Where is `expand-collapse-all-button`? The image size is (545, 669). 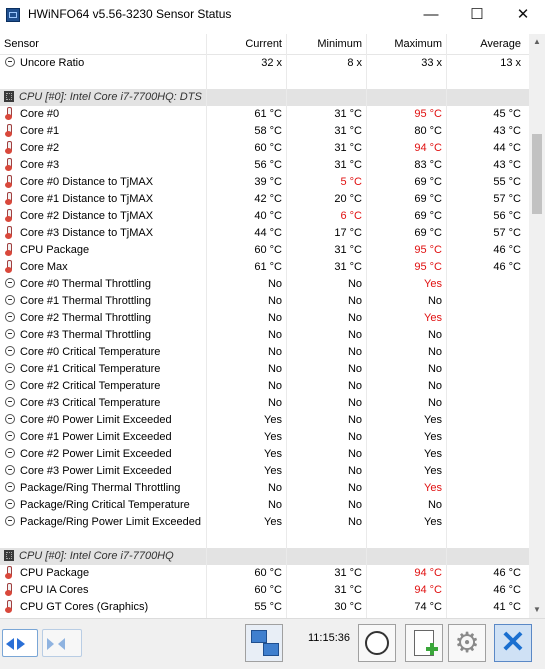
expand-collapse-all-button is located at coordinates (62, 643).